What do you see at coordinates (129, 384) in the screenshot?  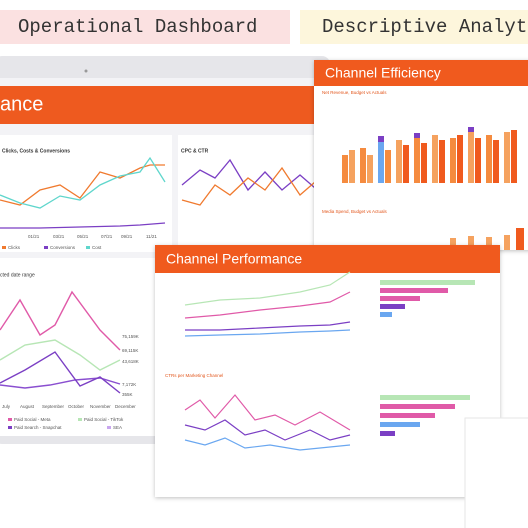 I see `value-label: 7,172K` at bounding box center [129, 384].